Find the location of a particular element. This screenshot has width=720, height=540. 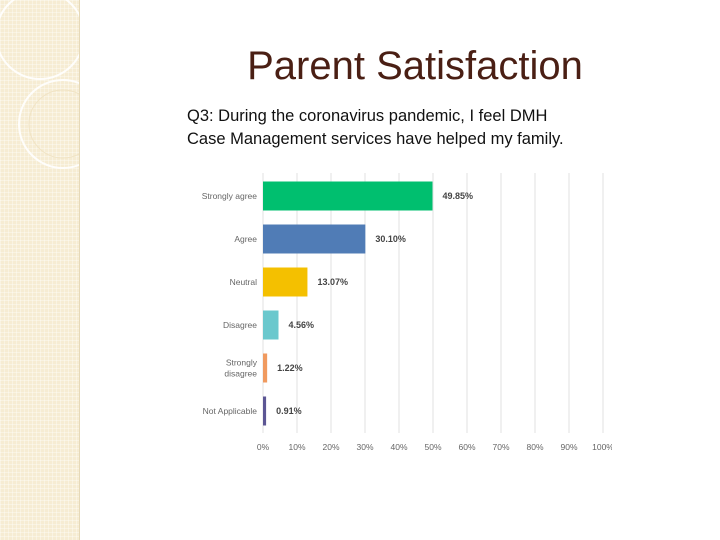

x-tick-label: 30% is located at coordinates (364, 447).